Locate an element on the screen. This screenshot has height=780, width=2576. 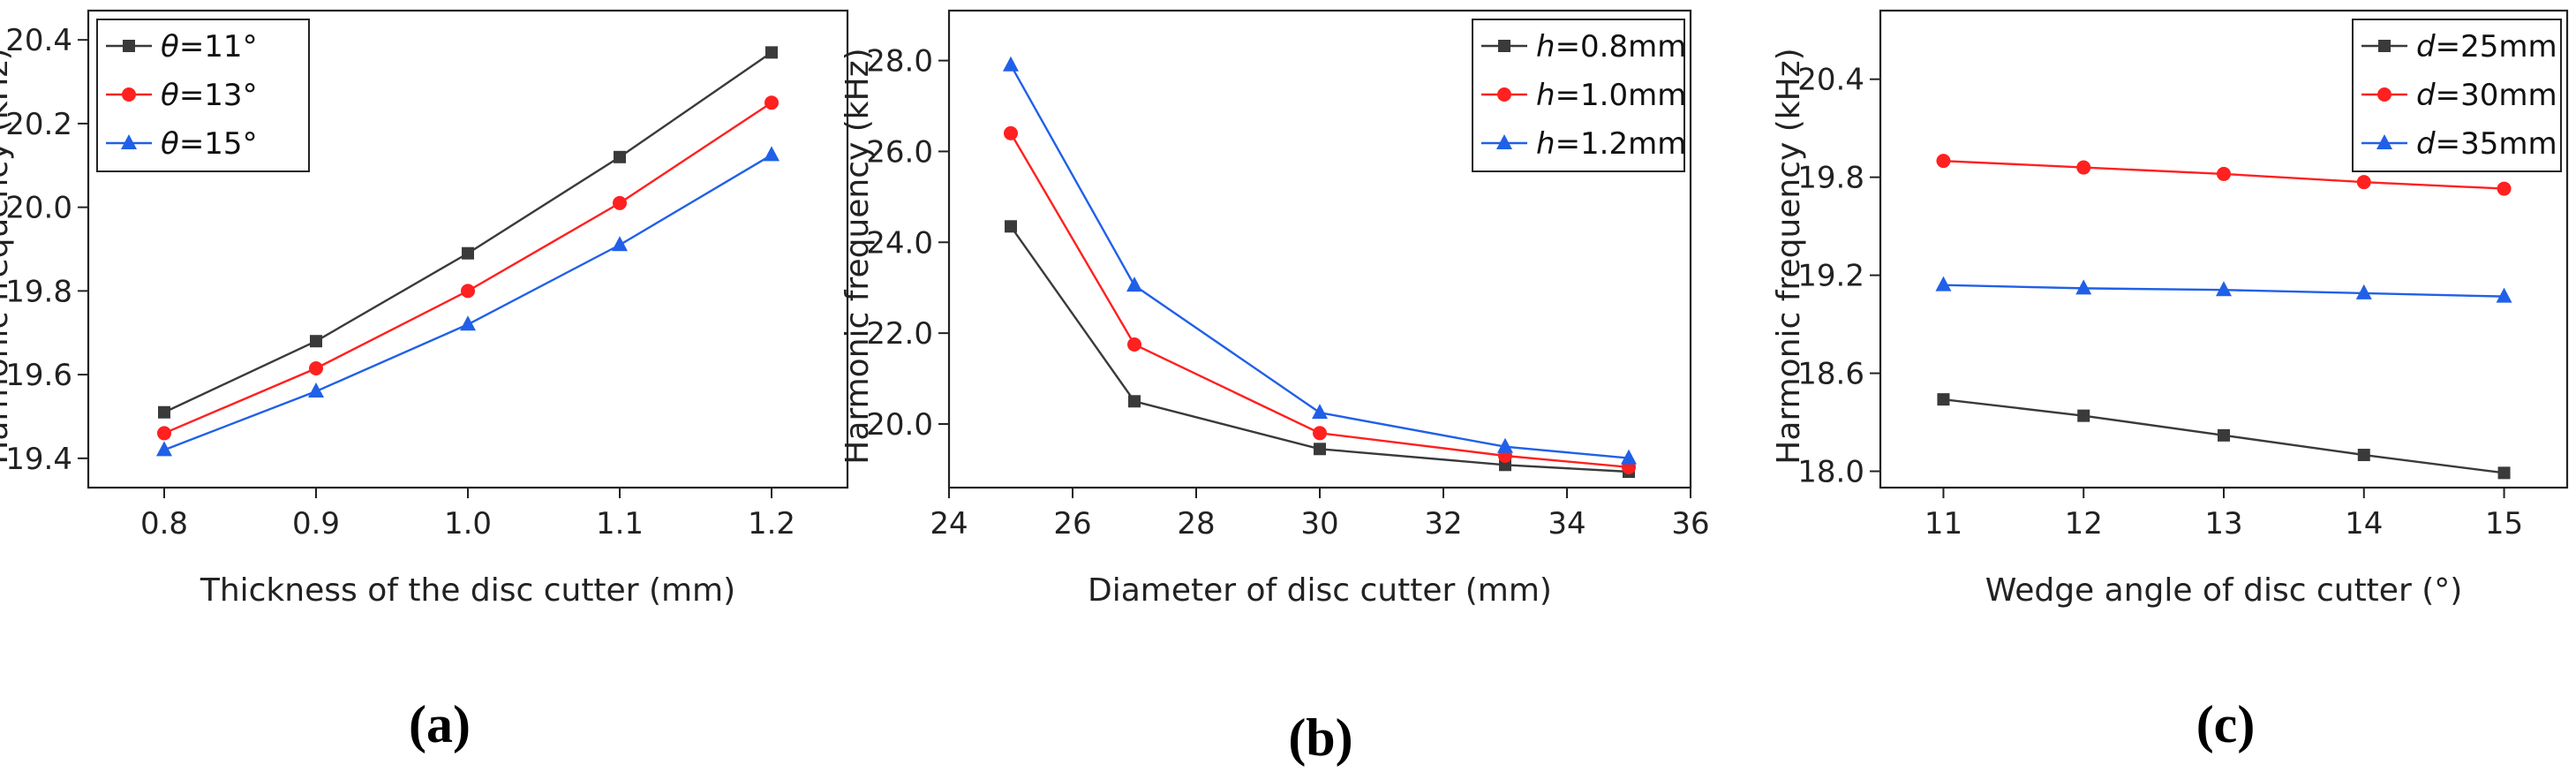
x-tick-label: 14 is located at coordinates (2364, 523).